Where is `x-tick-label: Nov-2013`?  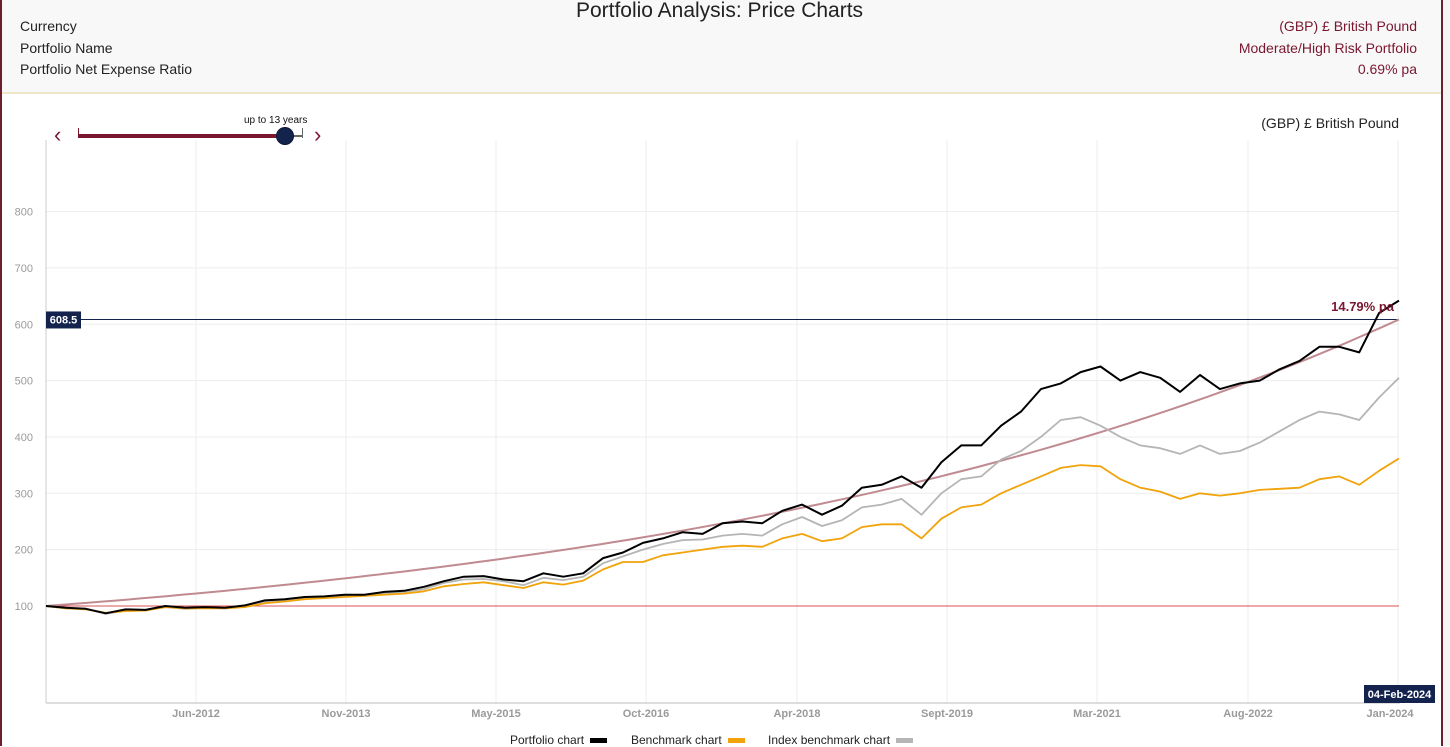
x-tick-label: Nov-2013 is located at coordinates (346, 714).